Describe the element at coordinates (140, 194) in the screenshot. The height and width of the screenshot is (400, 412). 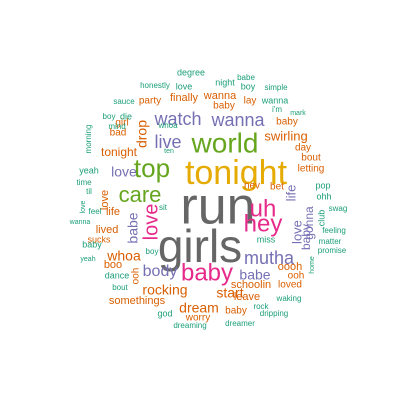
I see `cloud-word-care: care` at that location.